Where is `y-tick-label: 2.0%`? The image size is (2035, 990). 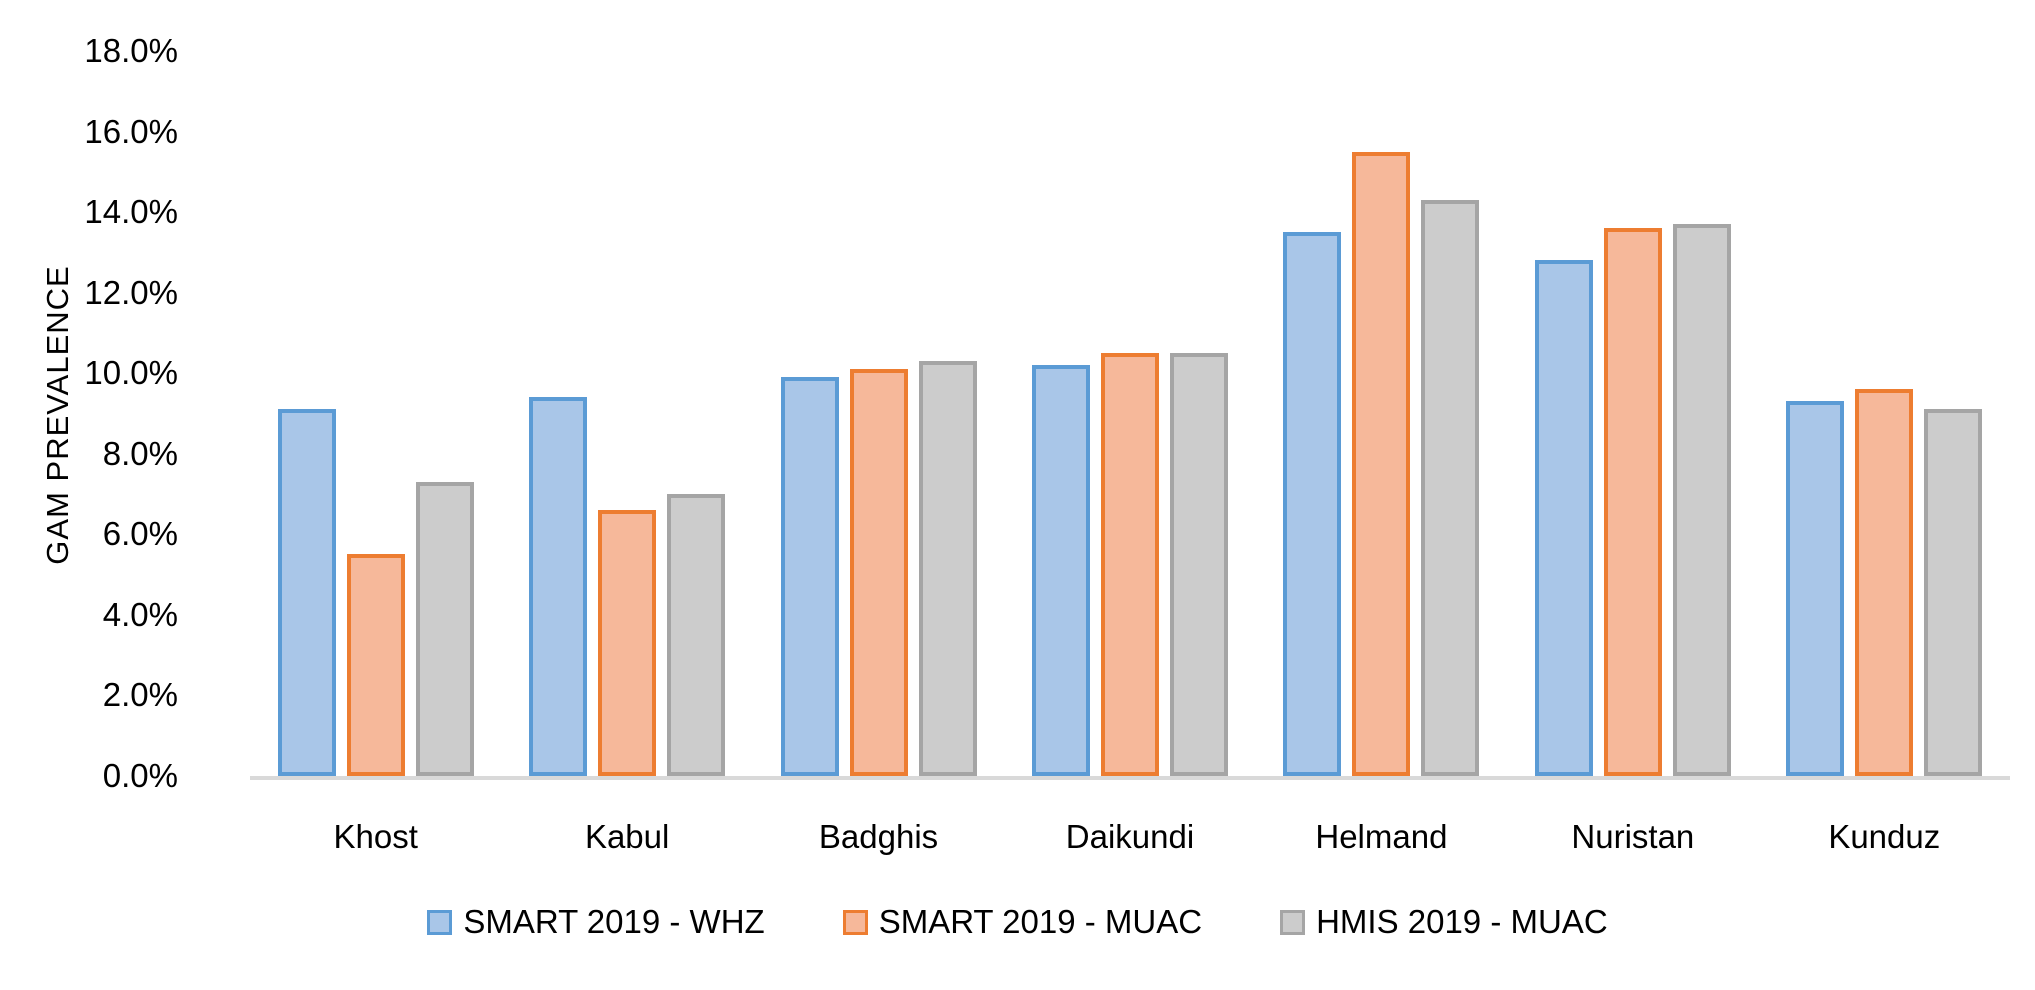 y-tick-label: 2.0% is located at coordinates (140, 695).